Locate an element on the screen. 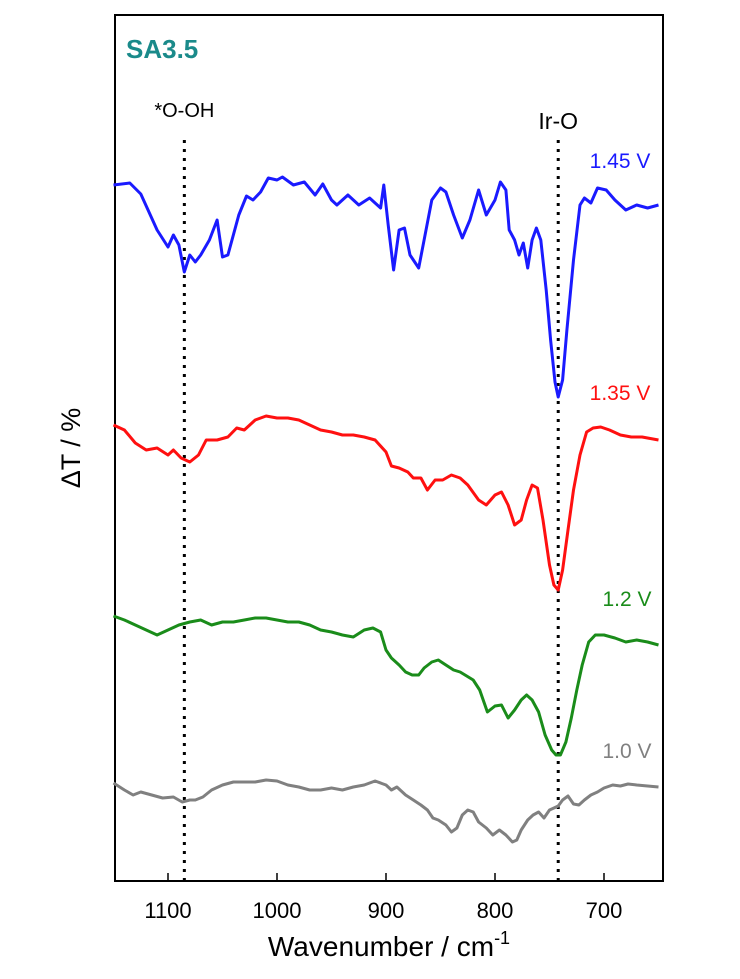 The width and height of the screenshot is (740, 979). x-axis-label: Wavenumber / cm-1 is located at coordinates (389, 945).